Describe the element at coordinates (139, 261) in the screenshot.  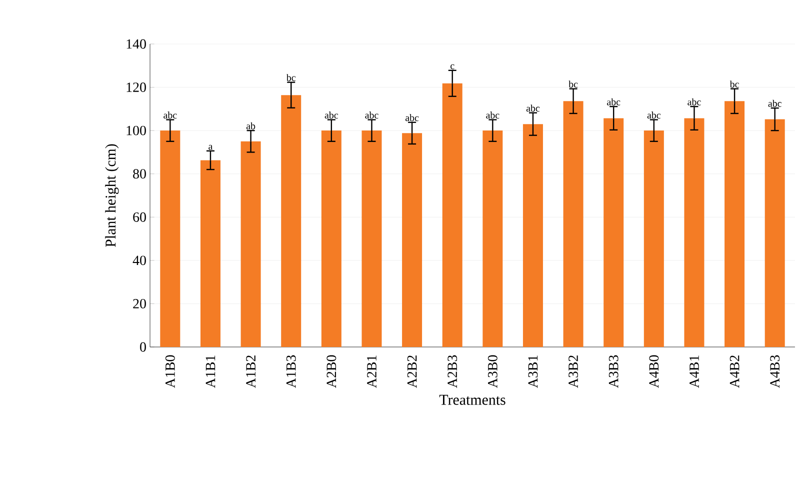
I see `y-tick-label: 40` at that location.